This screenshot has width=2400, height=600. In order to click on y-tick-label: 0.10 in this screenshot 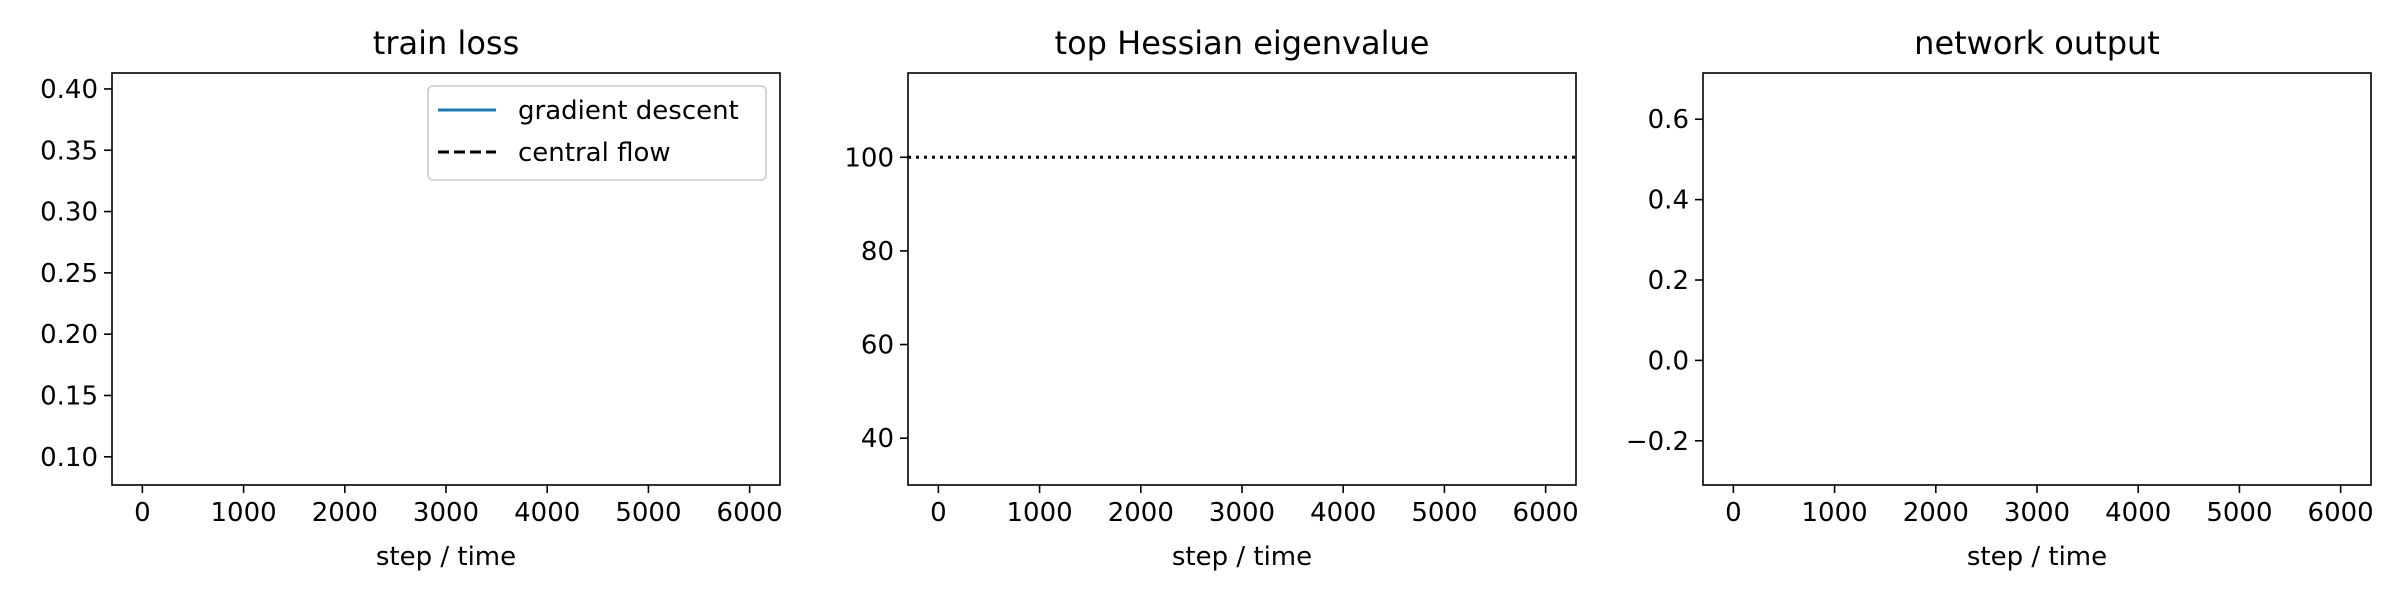, I will do `click(69, 458)`.